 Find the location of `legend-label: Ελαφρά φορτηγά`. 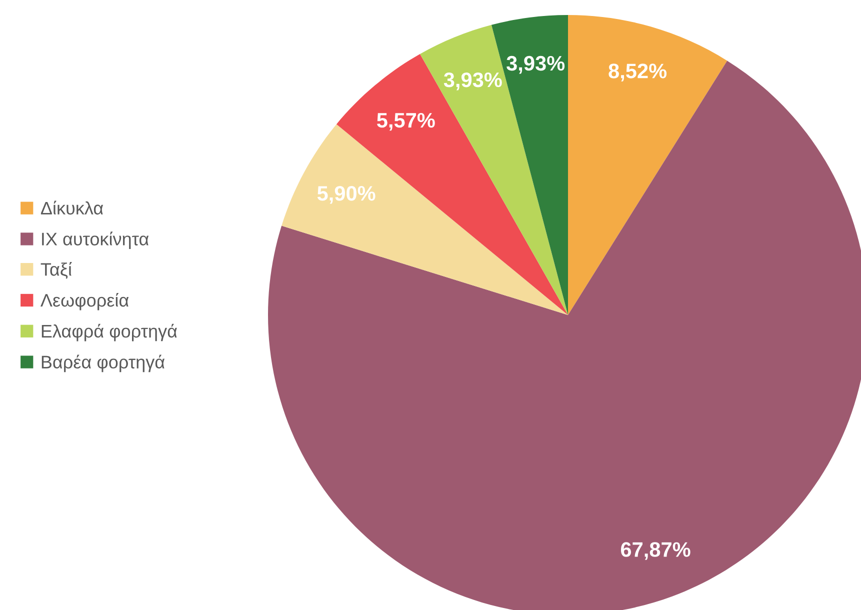

legend-label: Ελαφρά φορτηγά is located at coordinates (109, 333).